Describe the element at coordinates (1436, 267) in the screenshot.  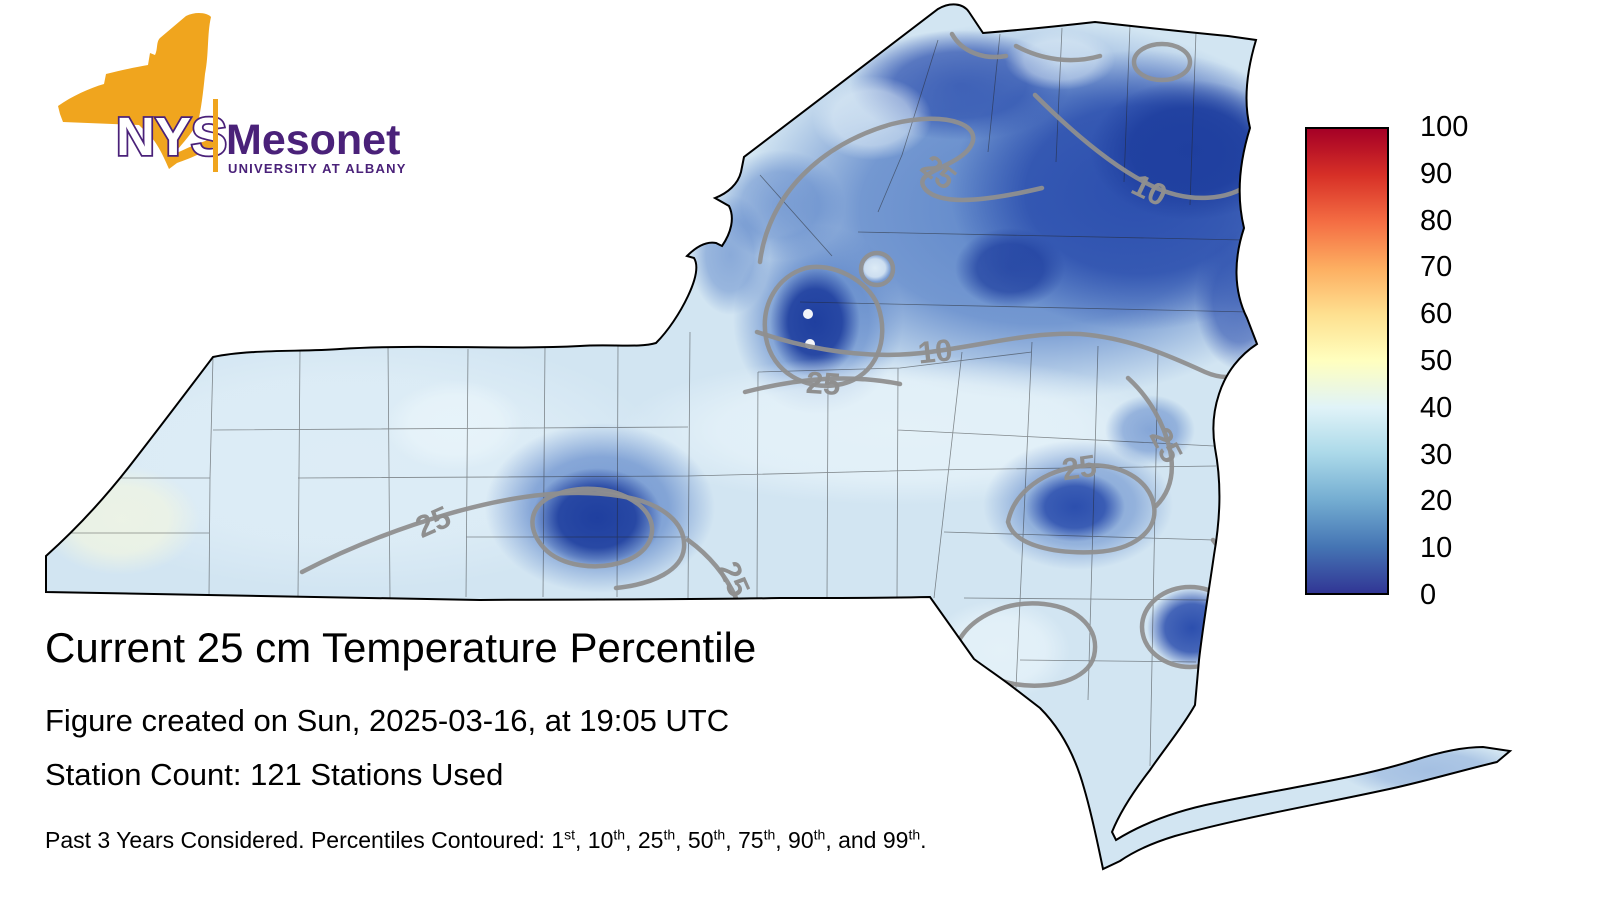
I see `colorbar-tick: 70` at that location.